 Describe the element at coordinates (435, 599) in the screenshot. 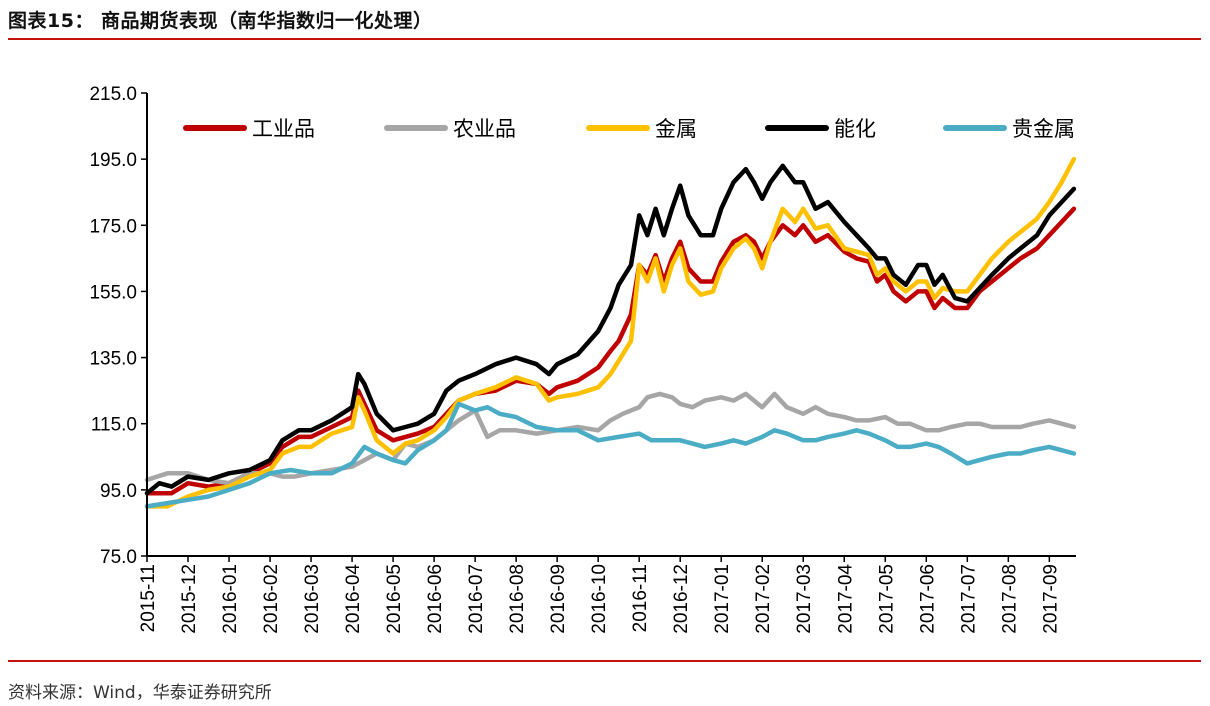

I see `x-tick-label: 2016-06` at that location.